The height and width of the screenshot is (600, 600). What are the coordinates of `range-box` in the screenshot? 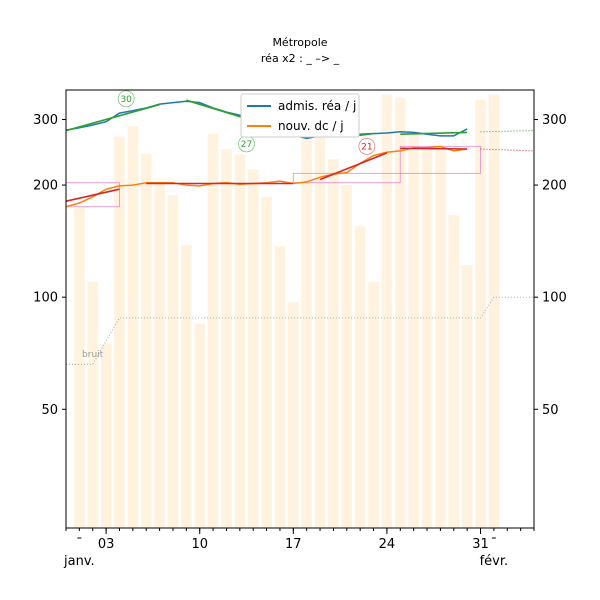 It's located at (346, 178).